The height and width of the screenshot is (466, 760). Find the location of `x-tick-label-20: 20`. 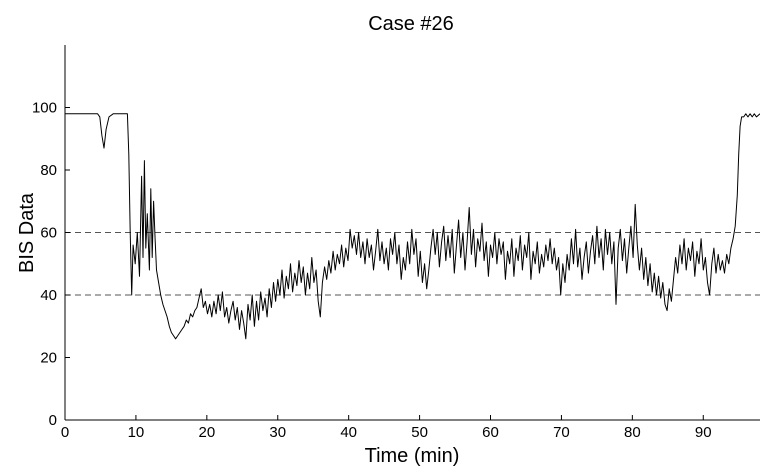

x-tick-label-20: 20 is located at coordinates (206, 432).